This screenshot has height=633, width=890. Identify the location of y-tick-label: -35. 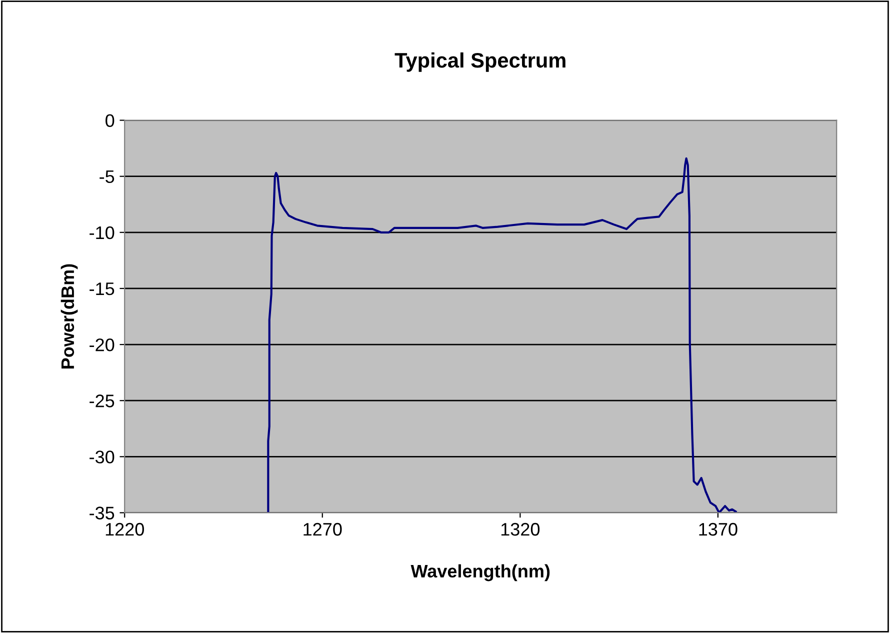
(102, 513).